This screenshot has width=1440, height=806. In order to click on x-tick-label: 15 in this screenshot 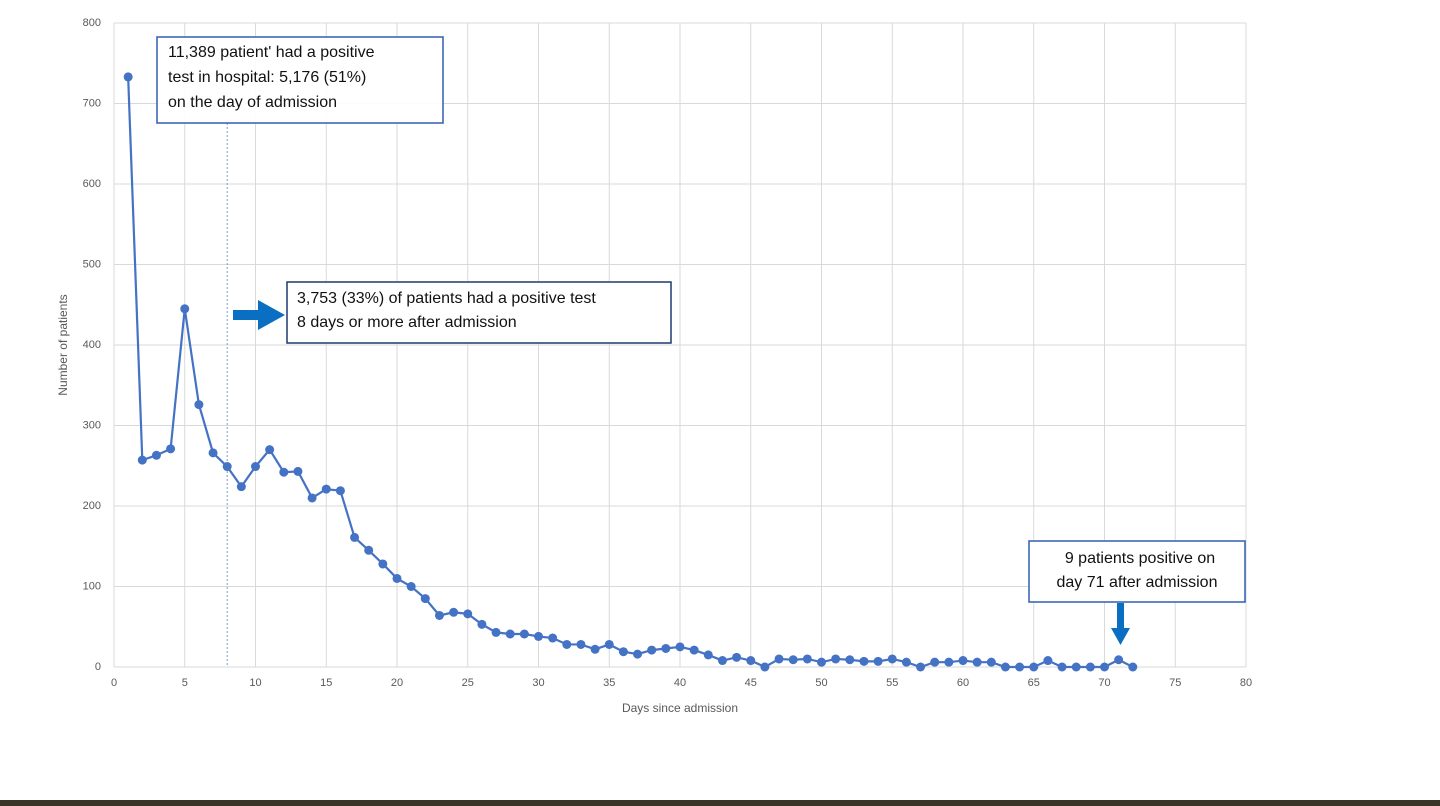, I will do `click(326, 683)`.